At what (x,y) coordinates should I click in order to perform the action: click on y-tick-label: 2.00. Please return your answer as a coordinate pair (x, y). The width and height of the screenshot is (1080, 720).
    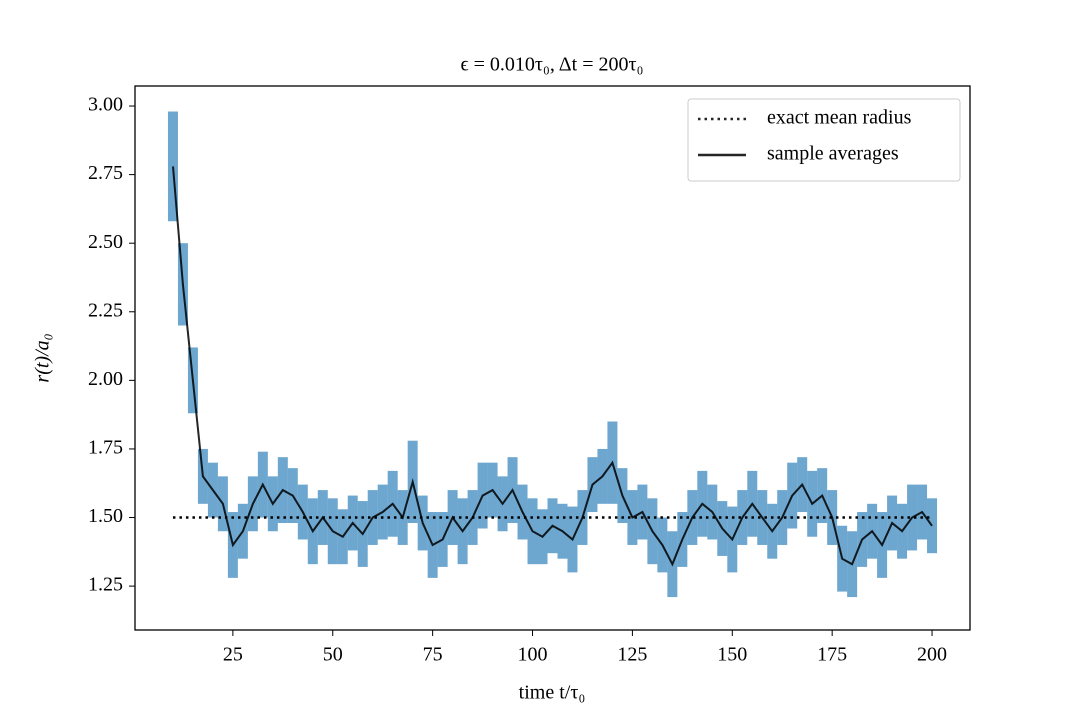
    Looking at the image, I should click on (105, 379).